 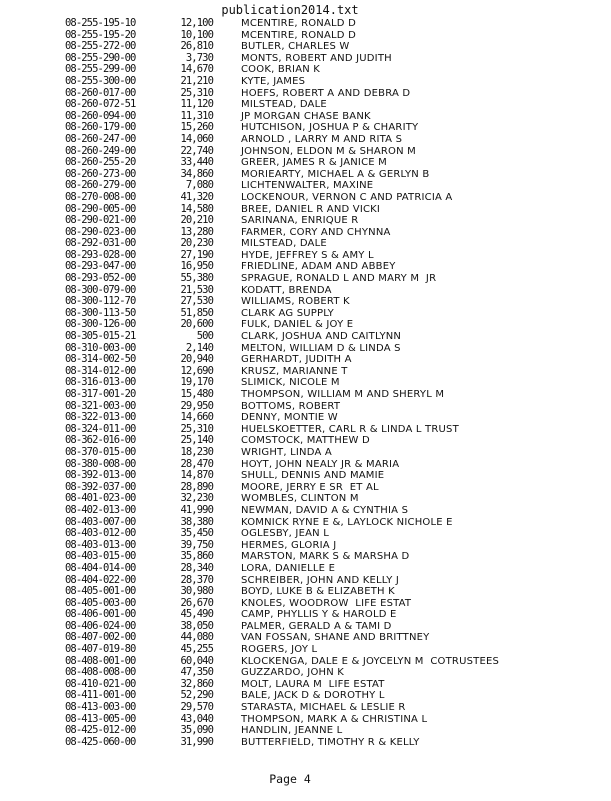 I want to click on parcel-number: 08-322-013-00, so click(x=100, y=417).